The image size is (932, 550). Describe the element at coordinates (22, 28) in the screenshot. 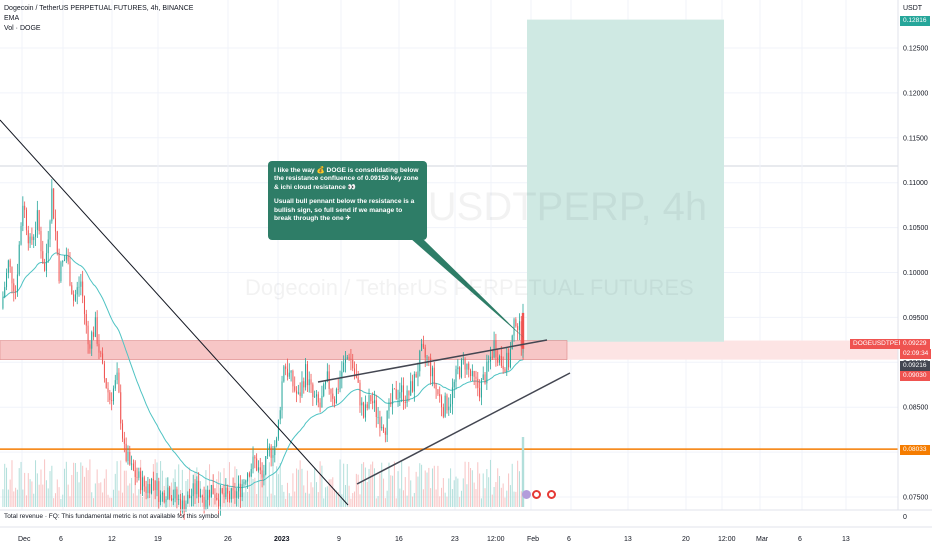

I see `volume-indicator-label: Vol · DOGE` at that location.